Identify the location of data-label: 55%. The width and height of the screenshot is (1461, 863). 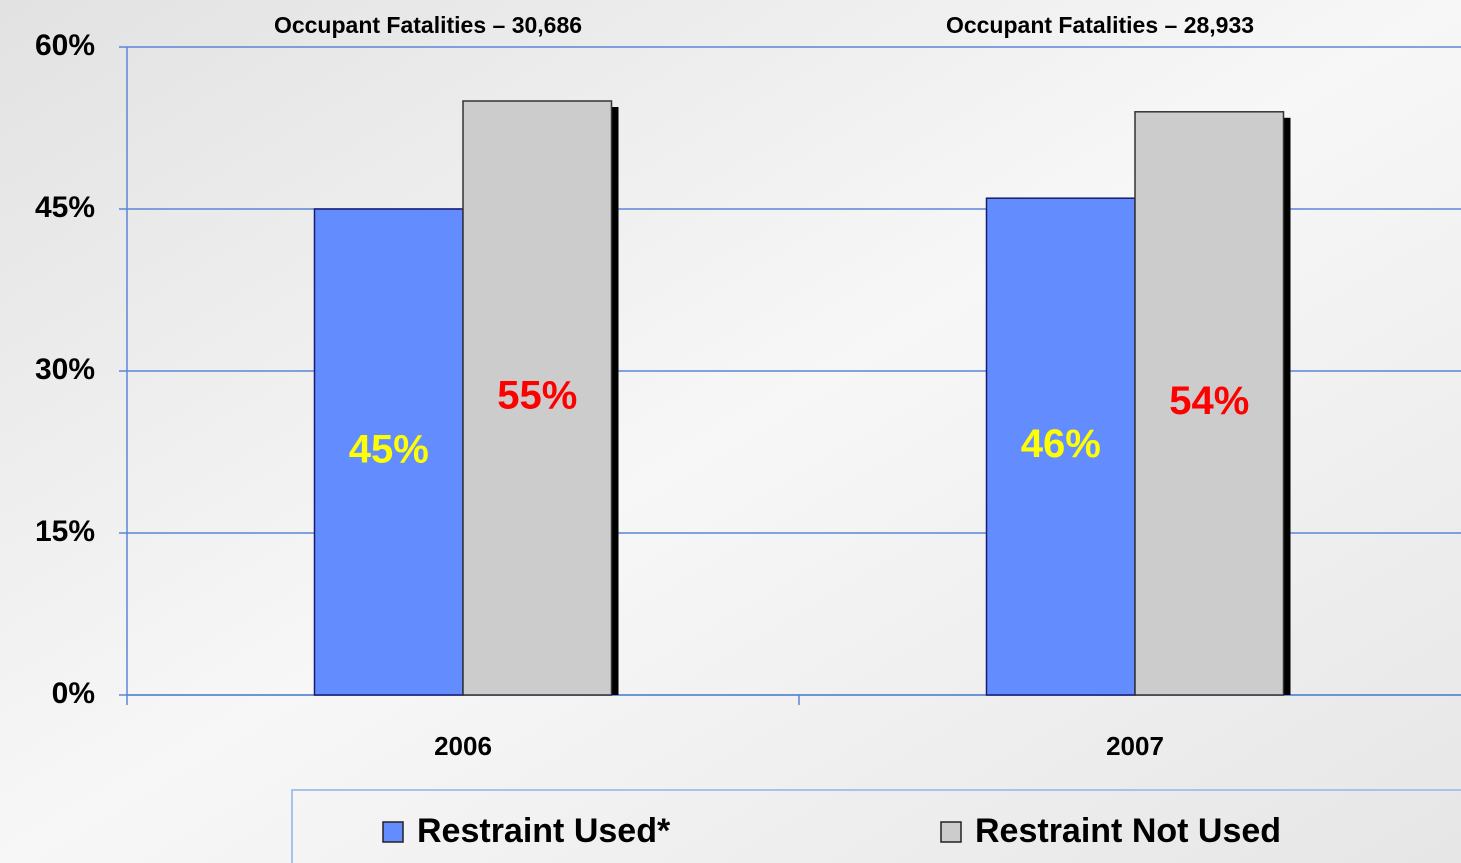
(537, 396).